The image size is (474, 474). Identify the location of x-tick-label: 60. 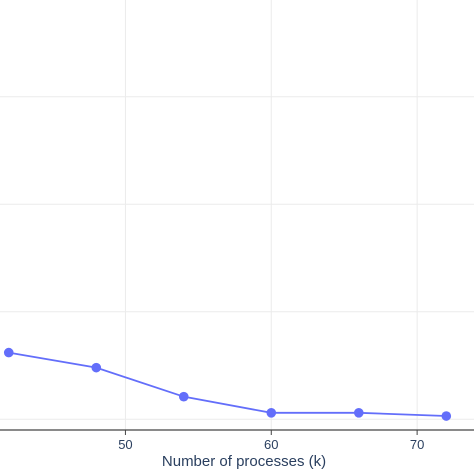
(271, 444).